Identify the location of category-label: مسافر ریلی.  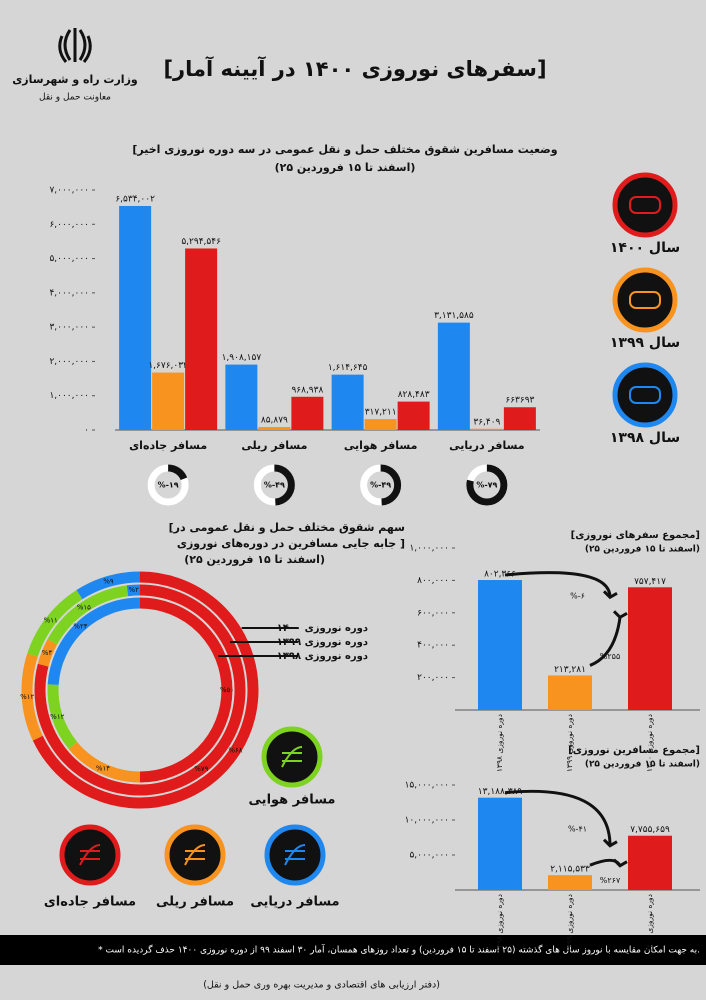
(195, 902).